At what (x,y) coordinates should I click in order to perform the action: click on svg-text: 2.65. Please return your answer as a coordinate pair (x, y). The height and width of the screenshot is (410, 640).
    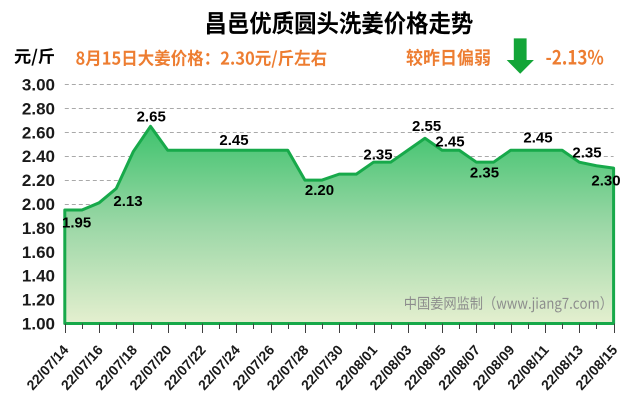
    Looking at the image, I should click on (151, 116).